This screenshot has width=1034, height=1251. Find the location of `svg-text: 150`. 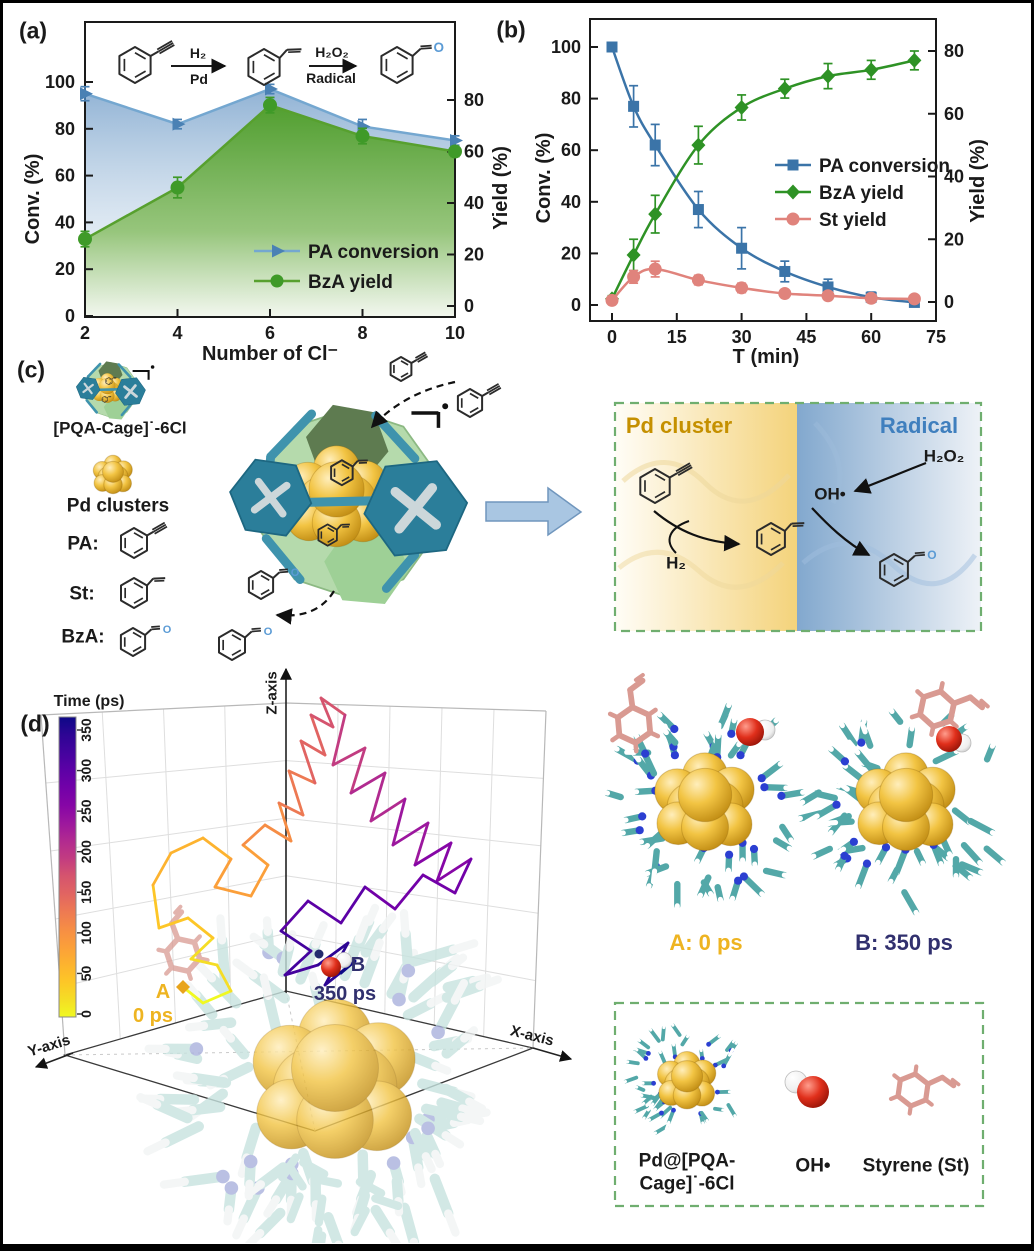

svg-text: 150 is located at coordinates (86, 892).